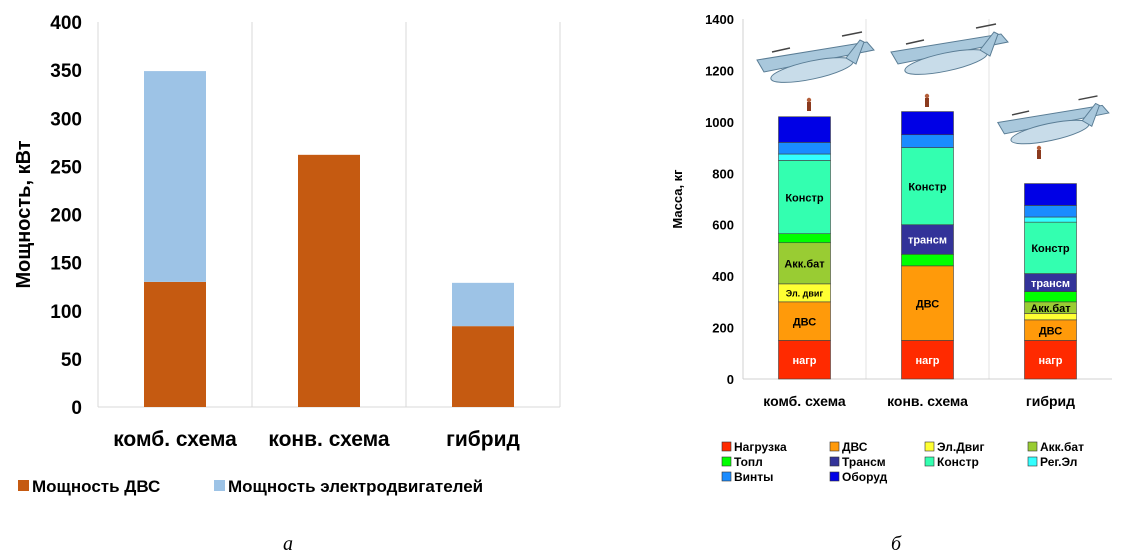  I want to click on y-tick-label: 1200, so click(719, 70).